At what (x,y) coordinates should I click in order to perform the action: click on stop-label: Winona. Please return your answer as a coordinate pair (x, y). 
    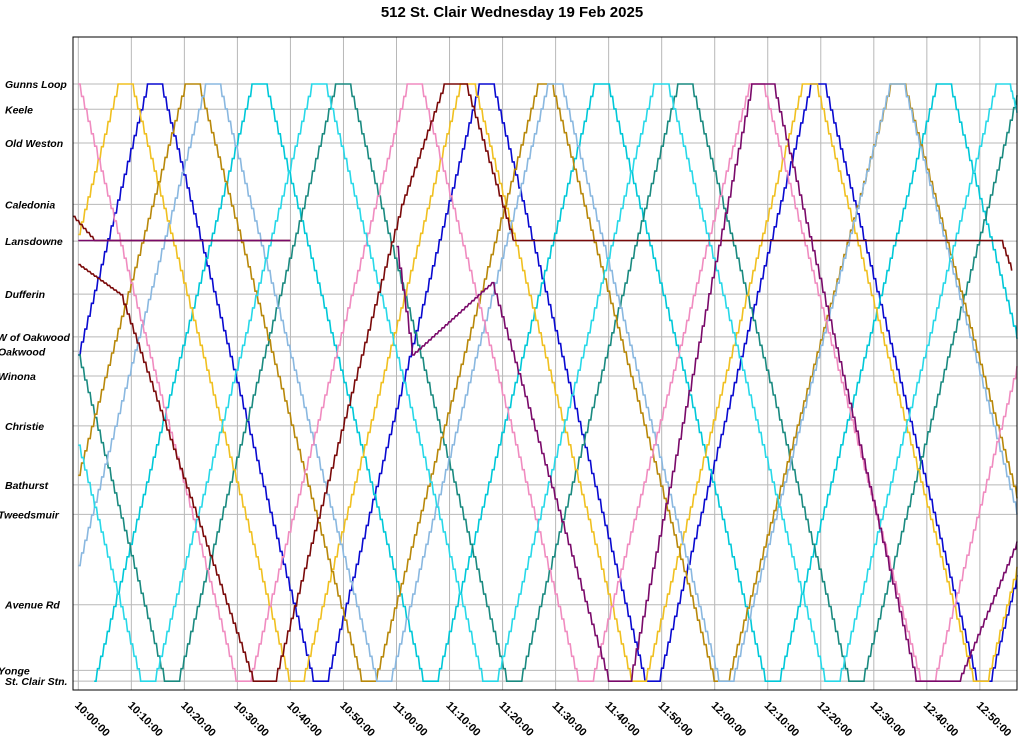
    Looking at the image, I should click on (18, 377).